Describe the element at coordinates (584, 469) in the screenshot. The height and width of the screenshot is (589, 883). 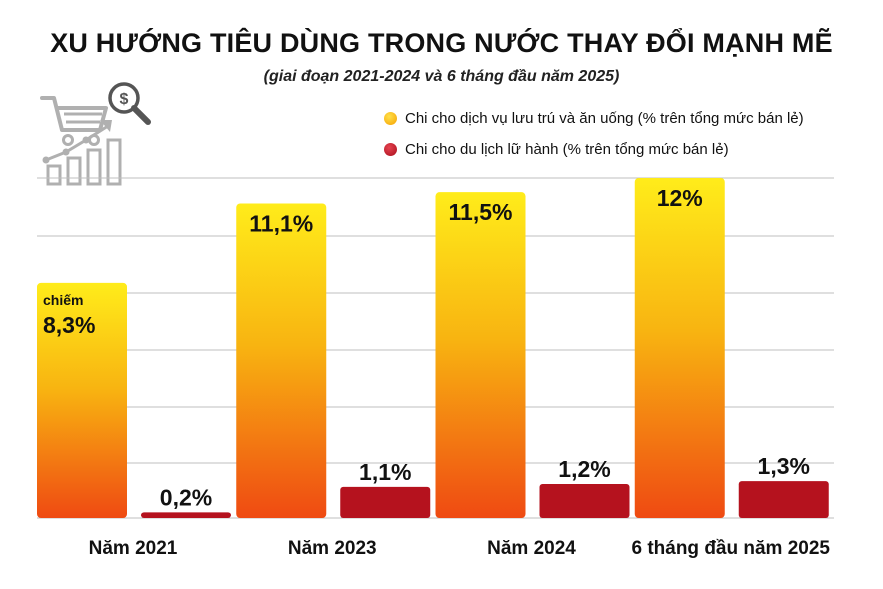
I see `label-travel-2: 1,2%` at that location.